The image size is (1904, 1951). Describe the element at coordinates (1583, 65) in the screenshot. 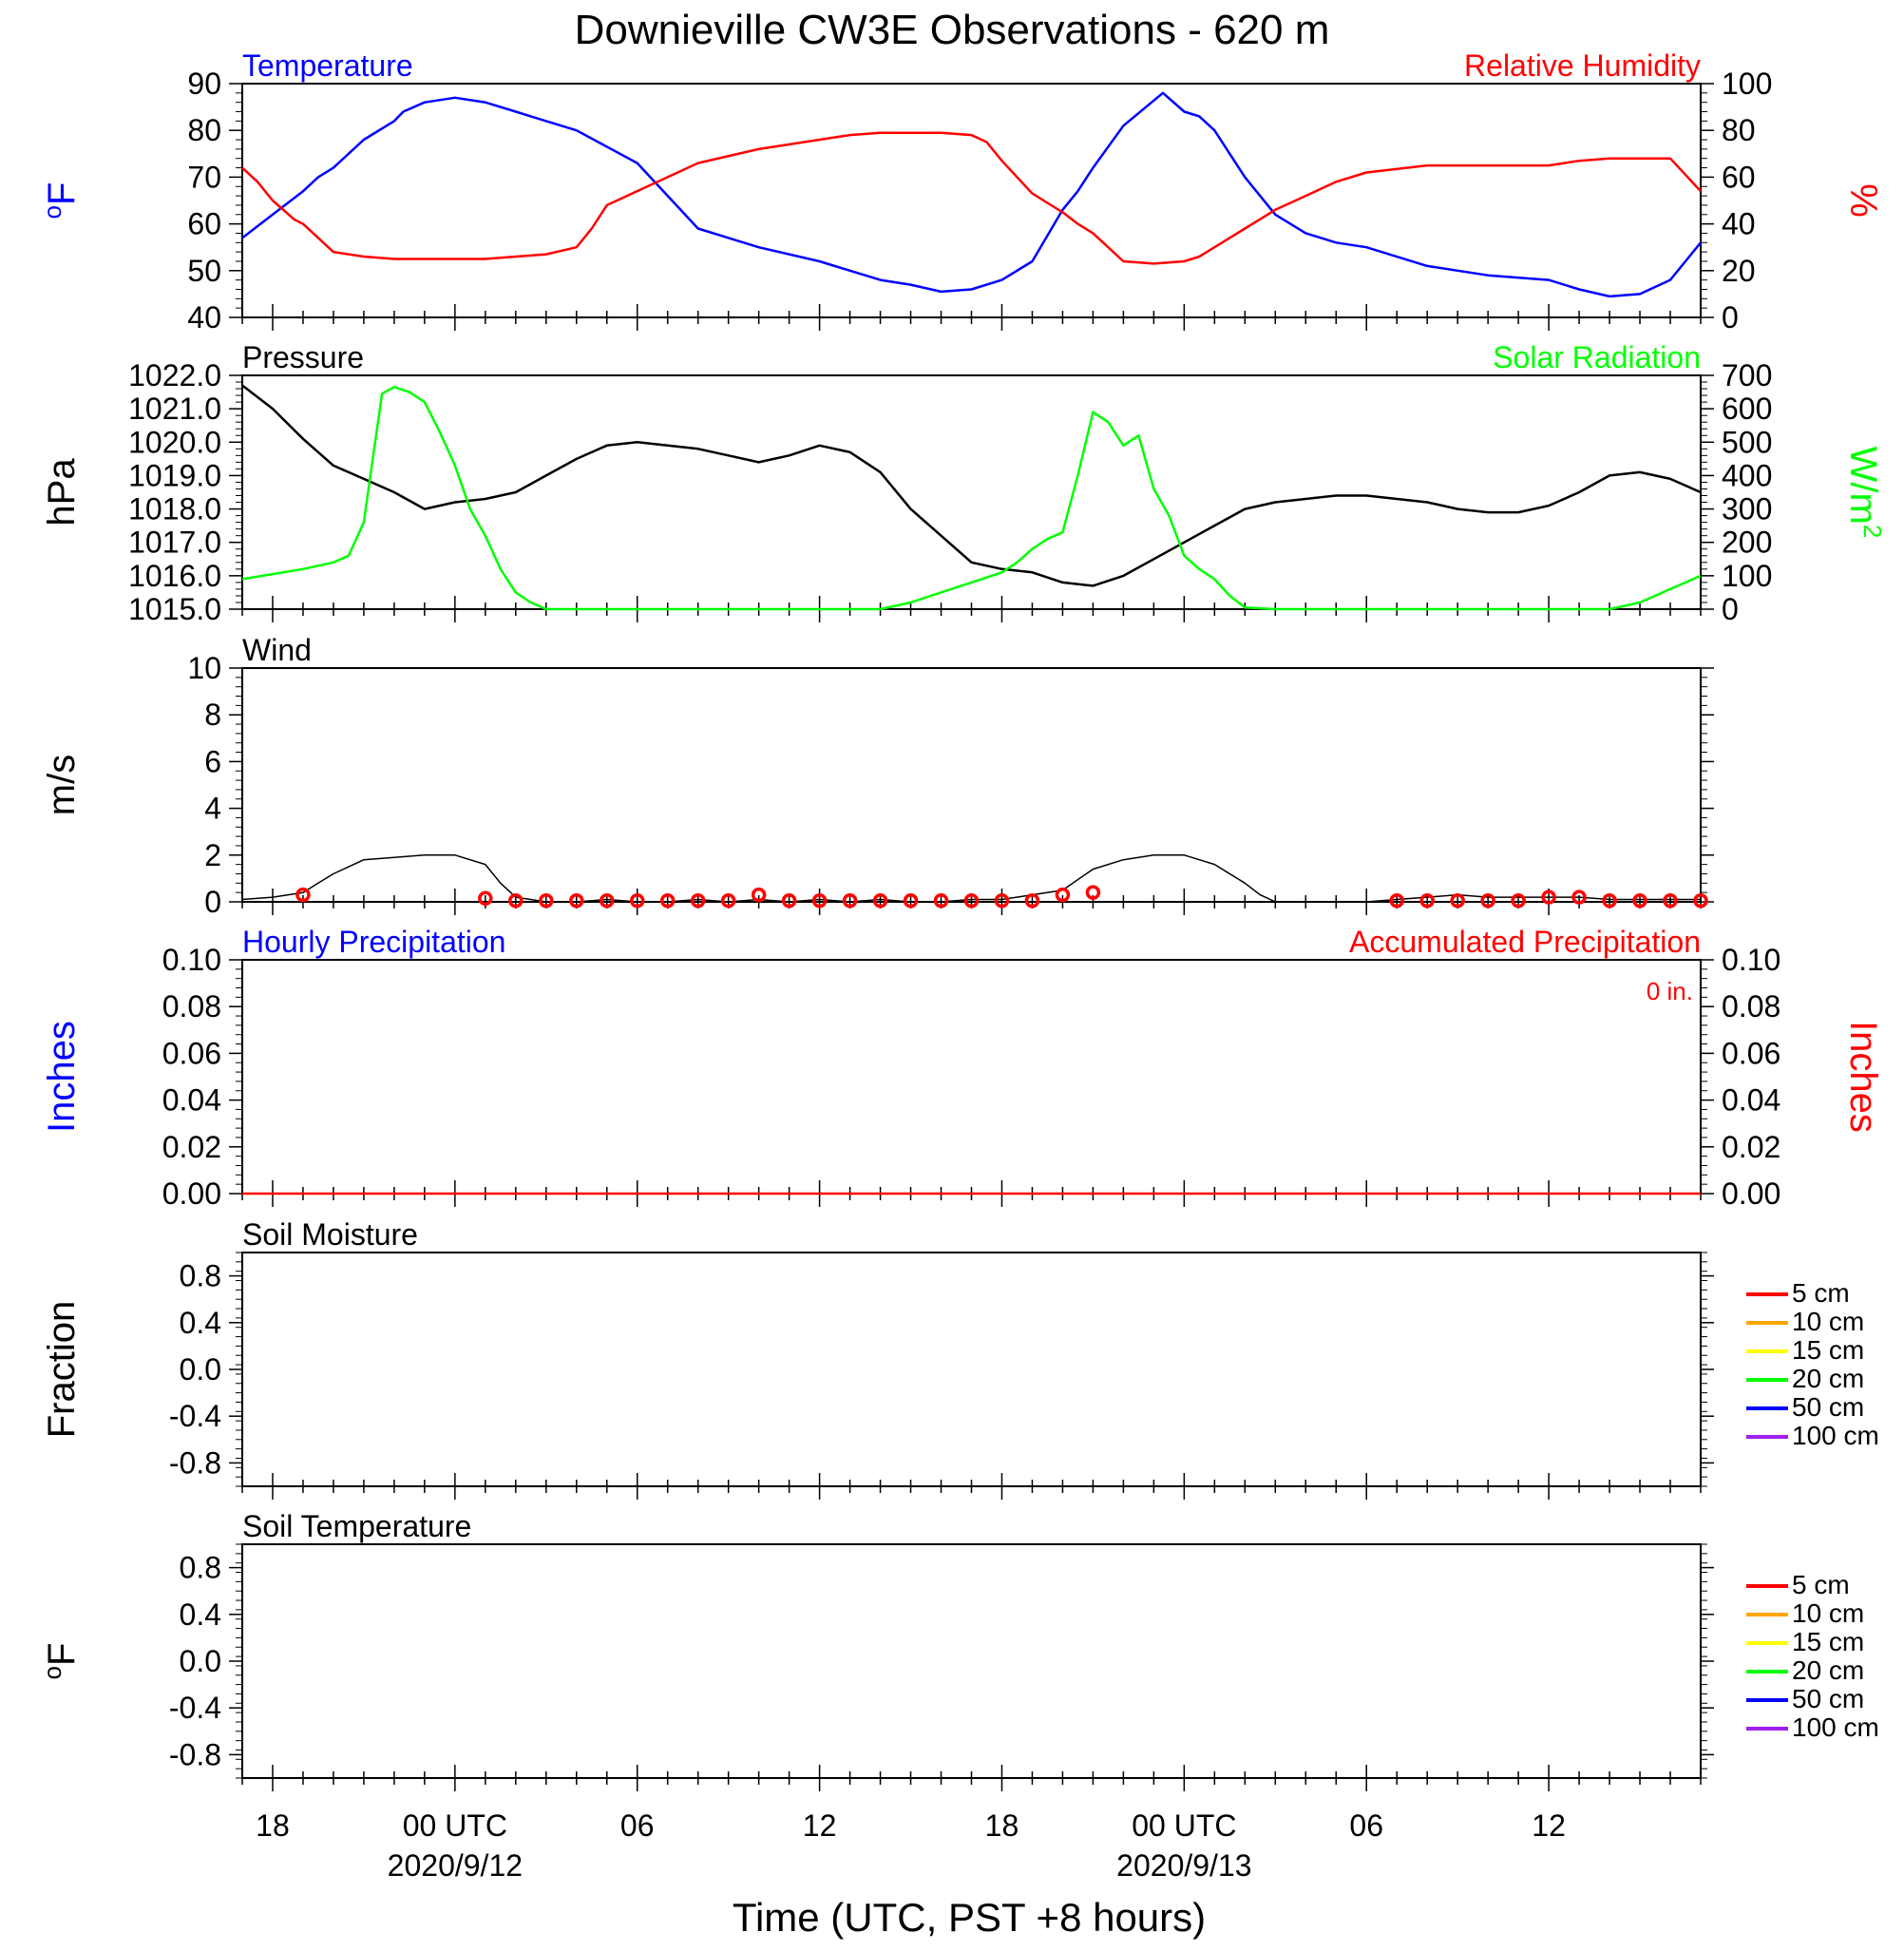

I see `panel-title-right: Relative Humidity` at that location.